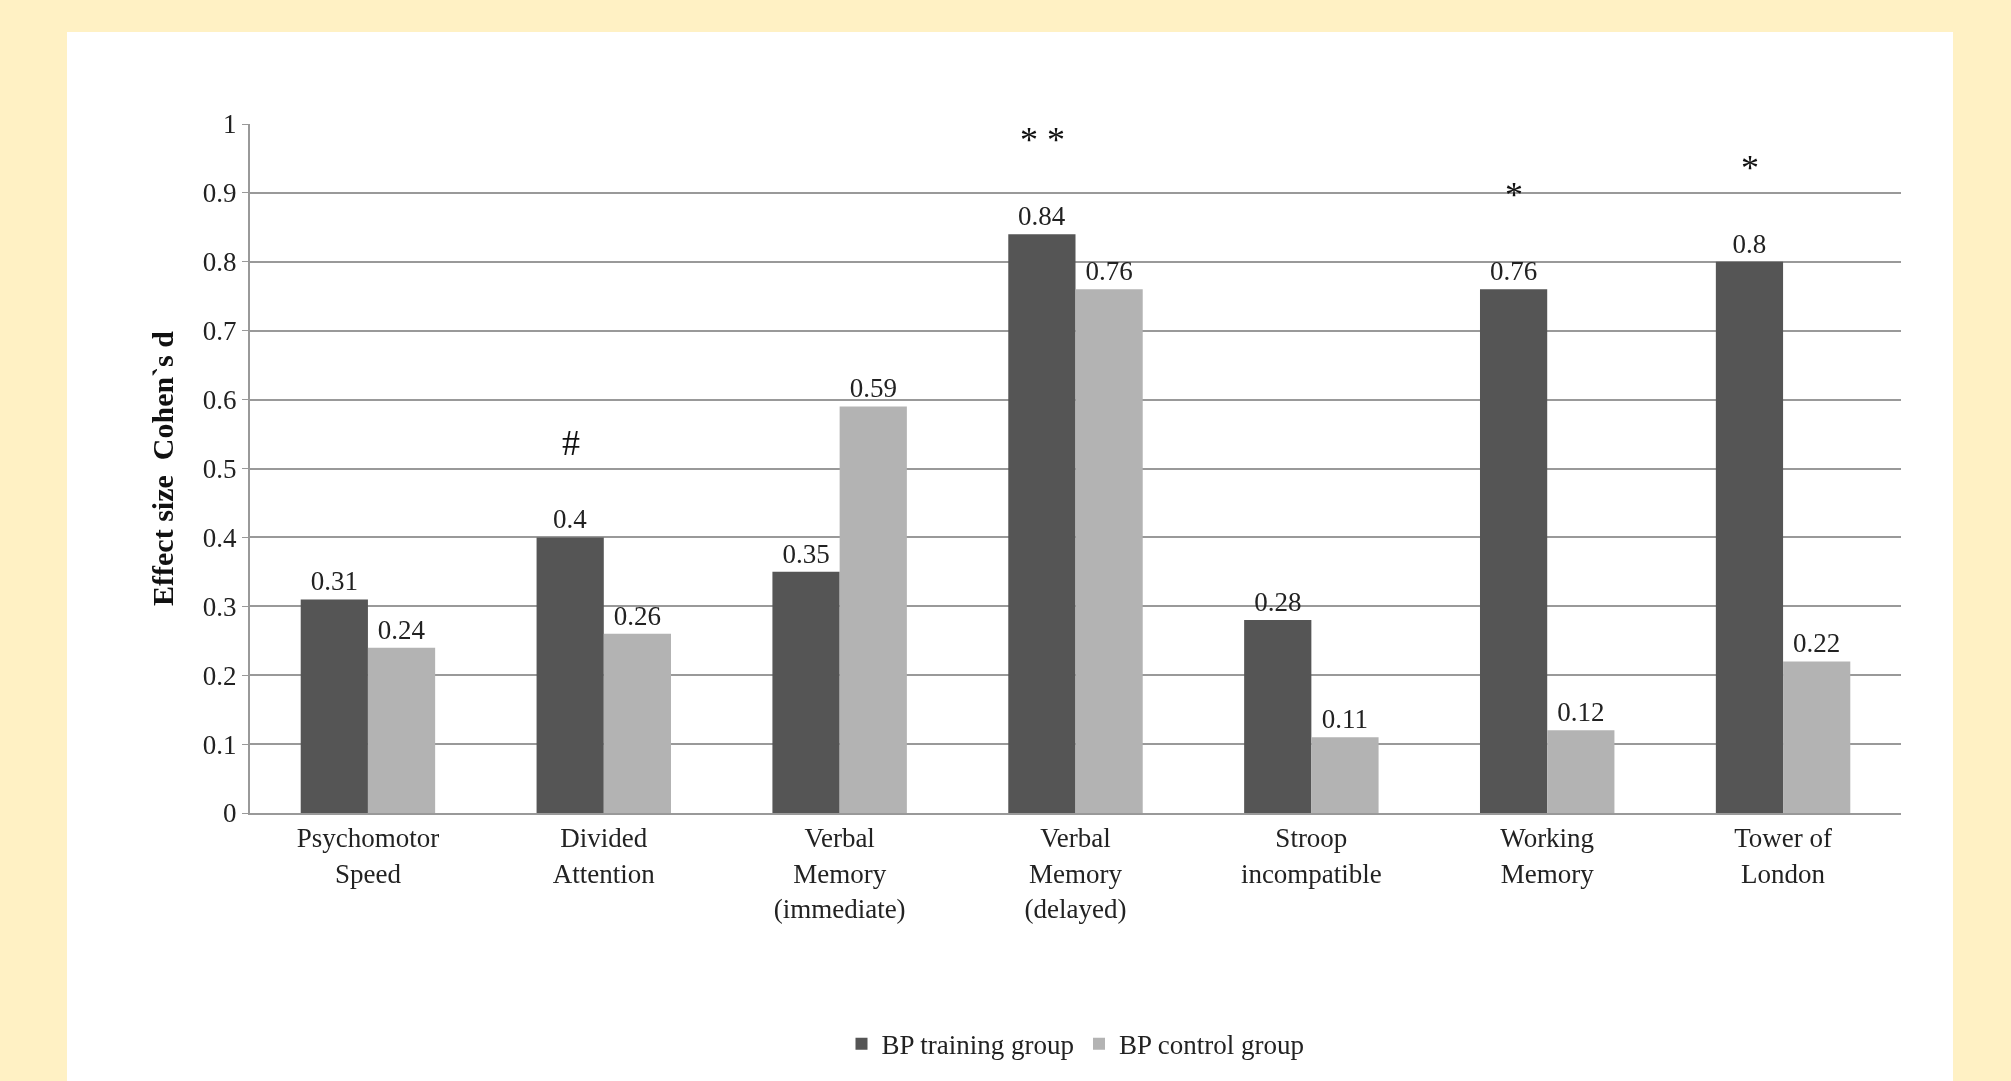  Describe the element at coordinates (873, 388) in the screenshot. I see `data-label: 0.59` at that location.